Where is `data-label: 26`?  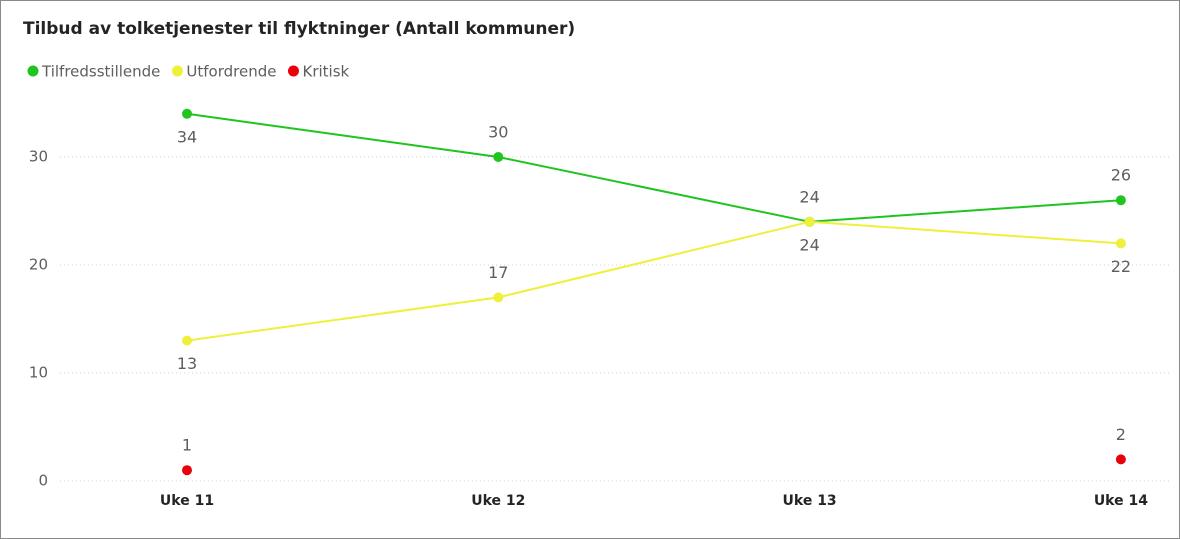
data-label: 26 is located at coordinates (1121, 175).